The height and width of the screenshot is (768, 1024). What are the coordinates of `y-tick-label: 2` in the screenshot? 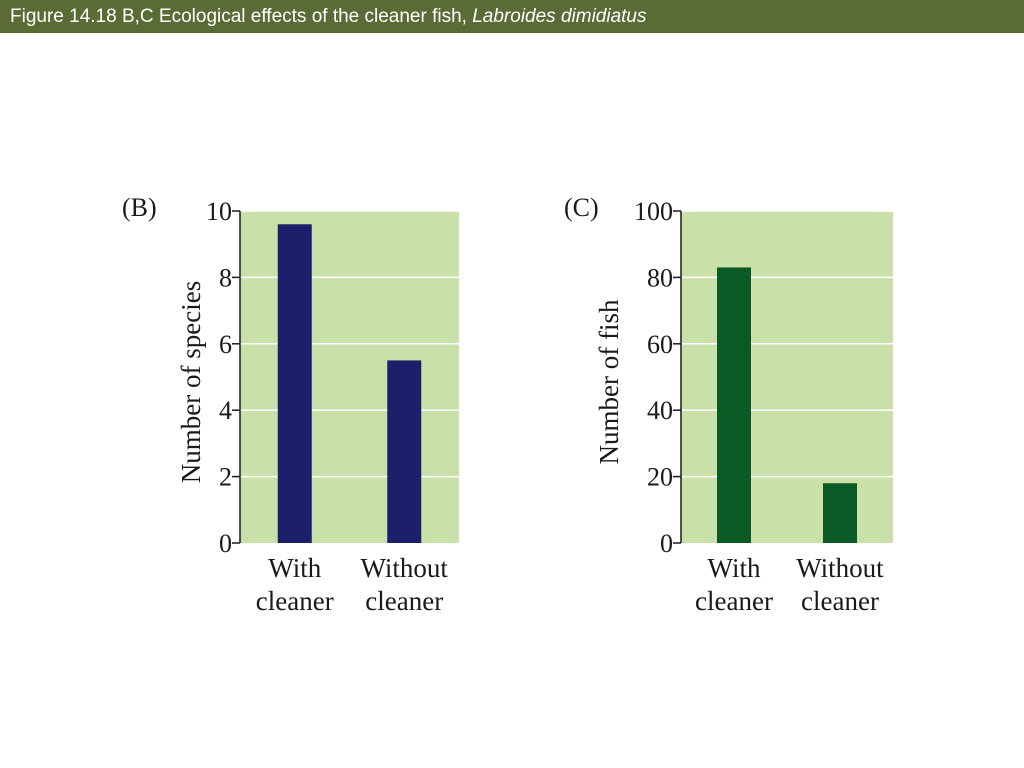 It's located at (225, 477).